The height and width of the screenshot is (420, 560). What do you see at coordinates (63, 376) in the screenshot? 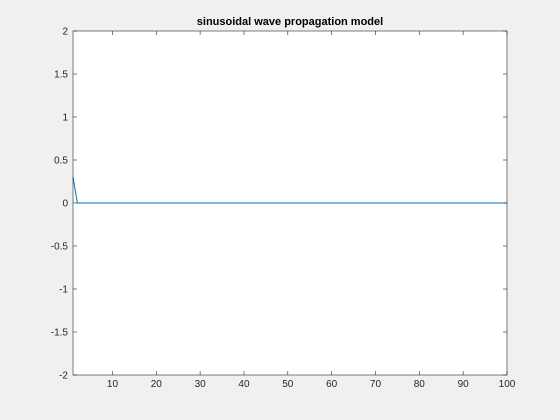
I see `y-tick-label: -2` at bounding box center [63, 376].